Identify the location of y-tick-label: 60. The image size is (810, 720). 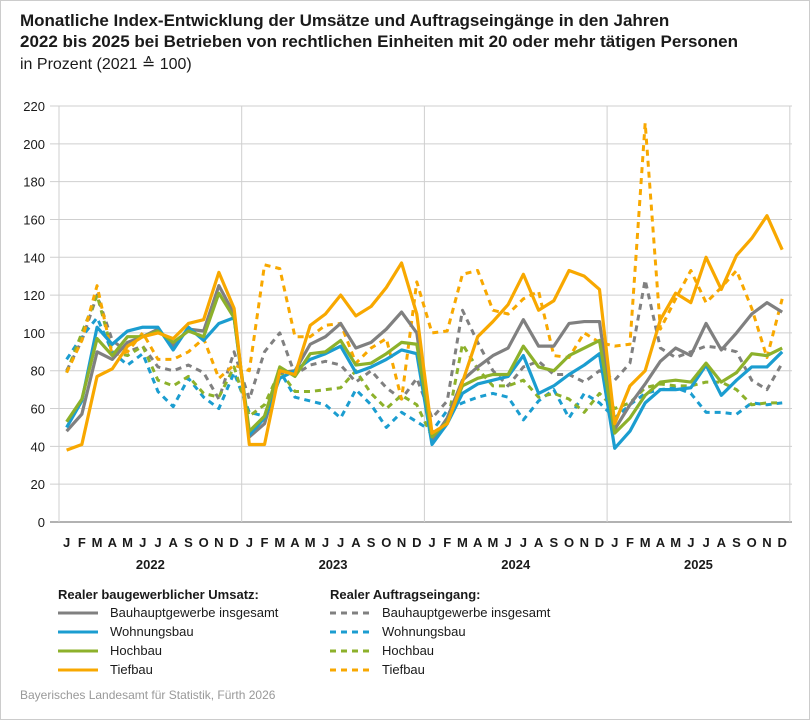
(38, 409).